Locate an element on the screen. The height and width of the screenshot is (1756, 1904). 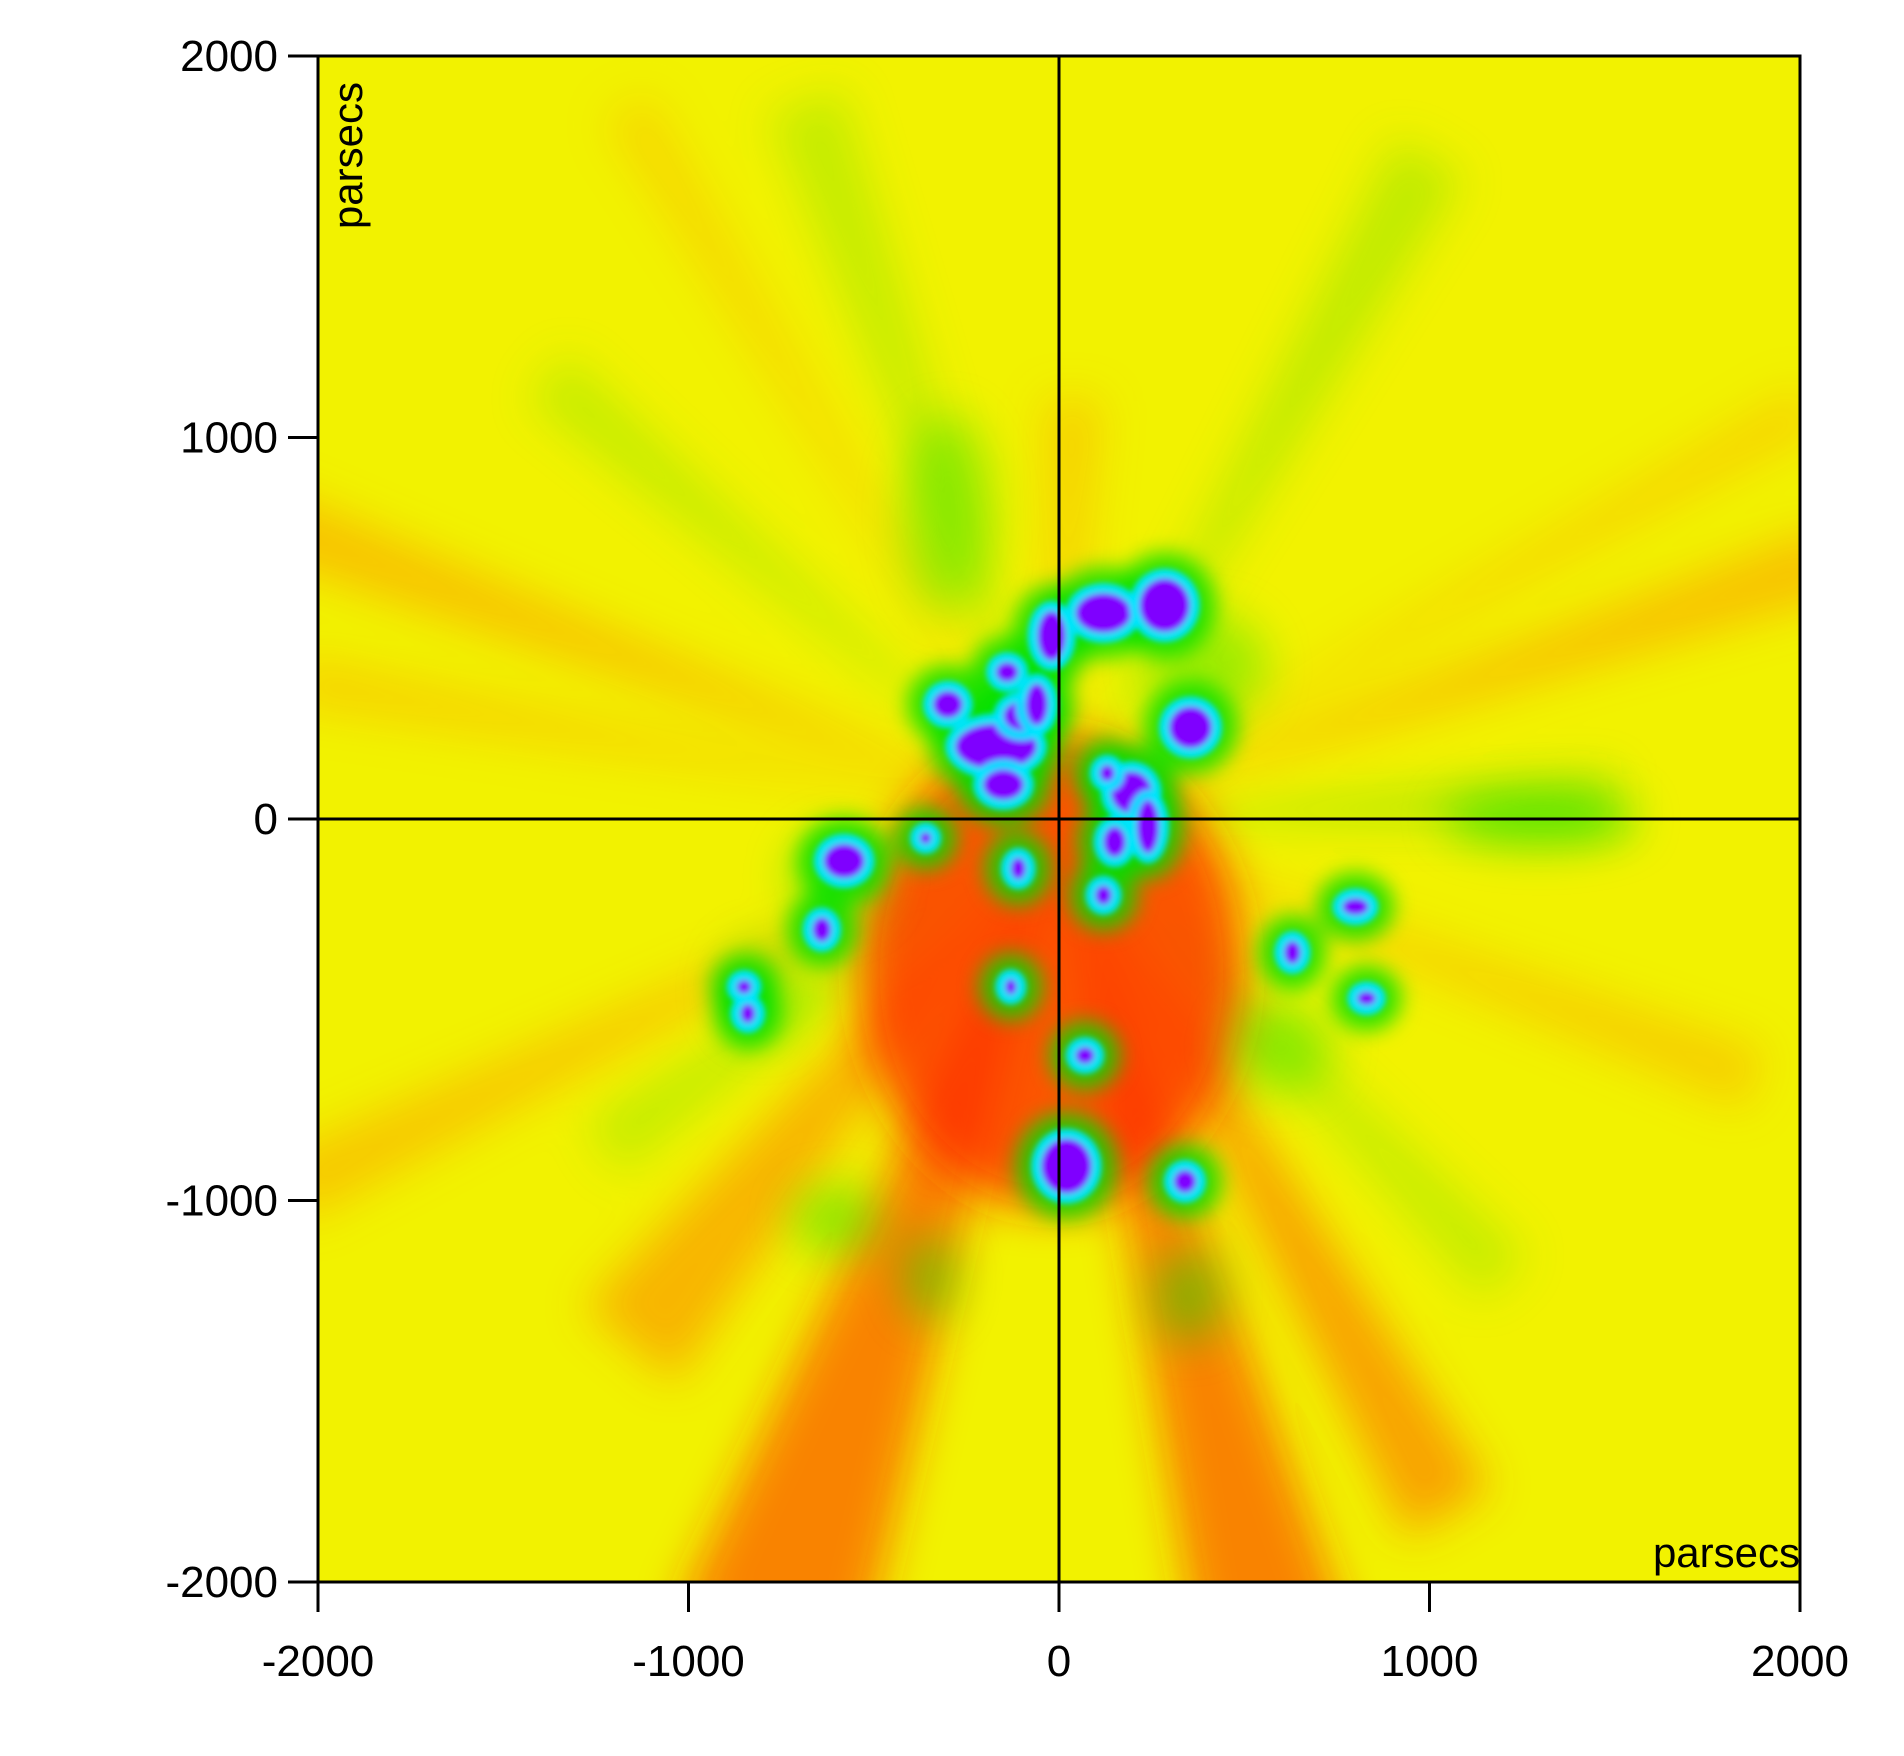
y-tick-label-3: -1000 is located at coordinates (221, 1201).